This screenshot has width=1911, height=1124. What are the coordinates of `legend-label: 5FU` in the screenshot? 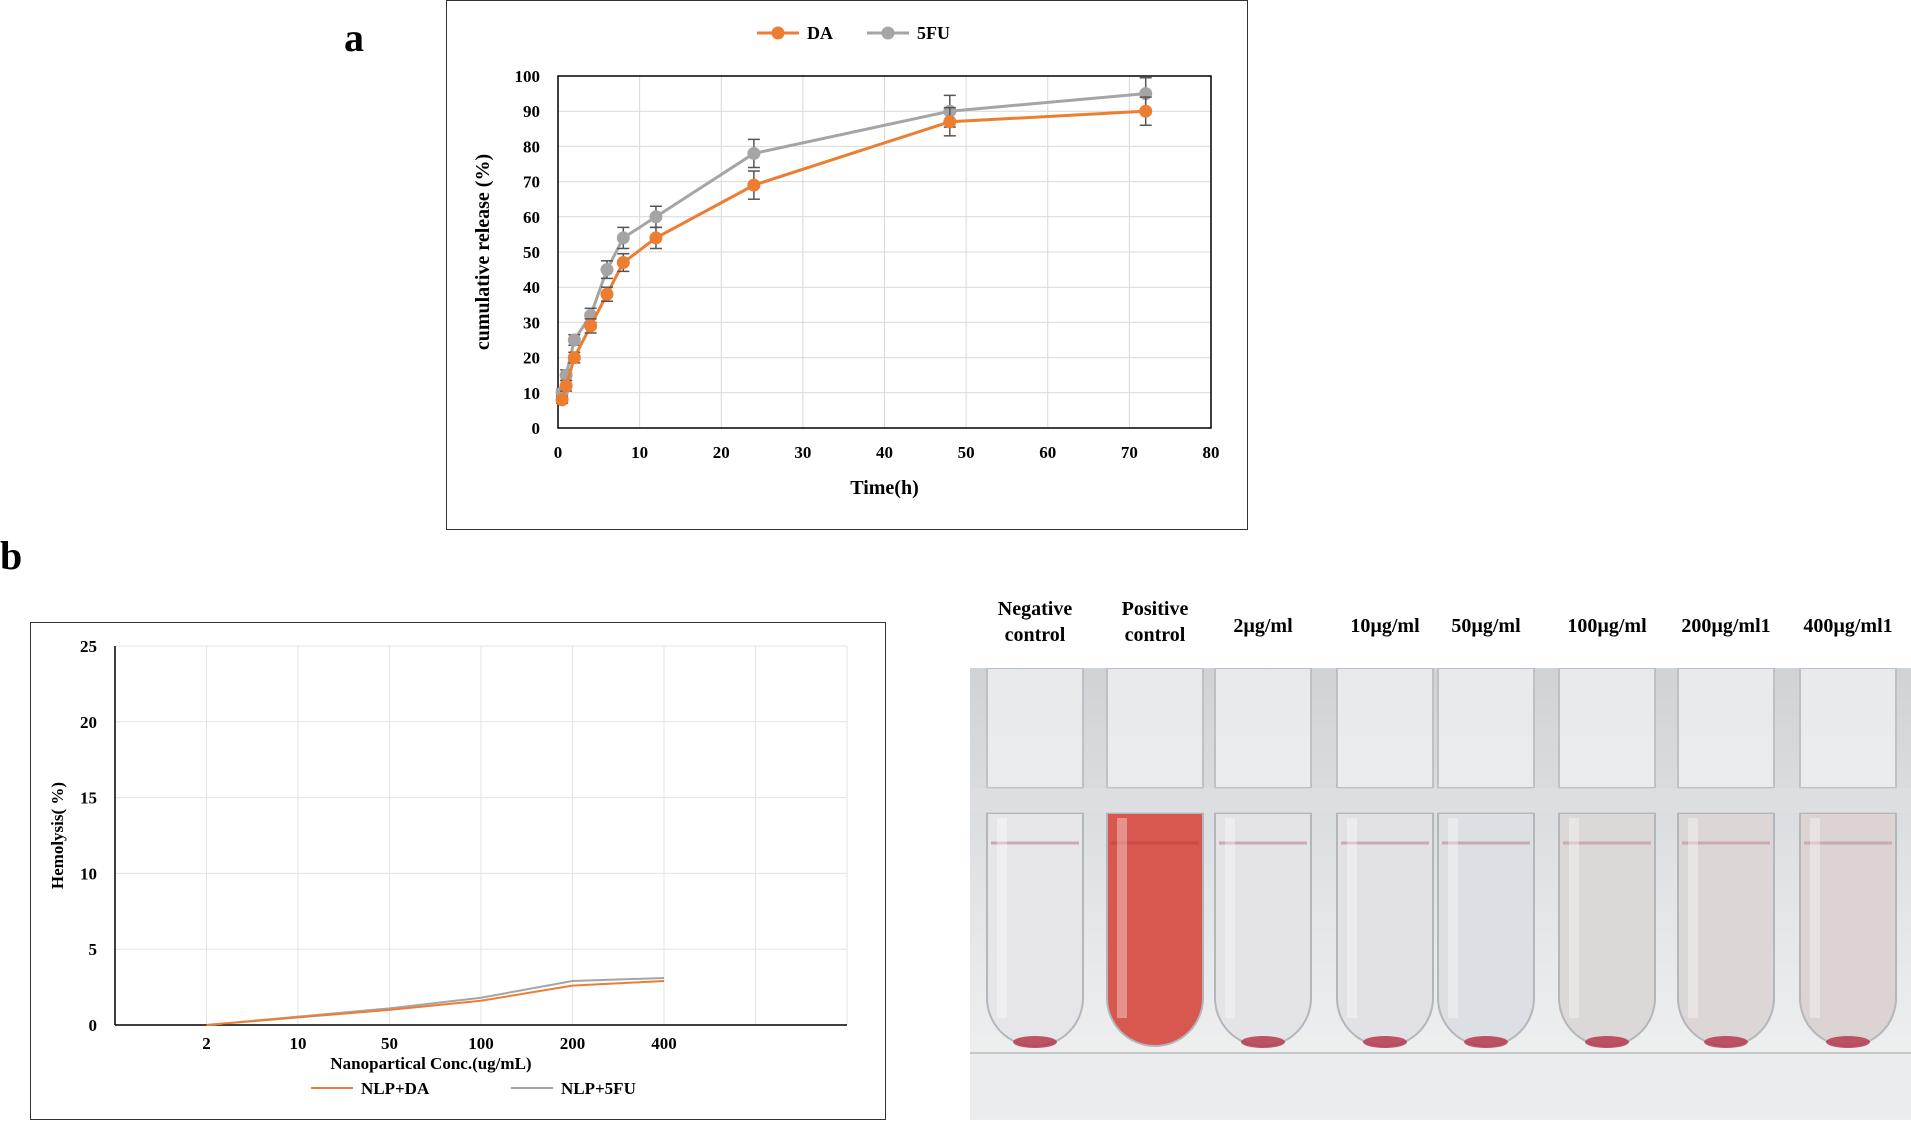 It's located at (933, 33).